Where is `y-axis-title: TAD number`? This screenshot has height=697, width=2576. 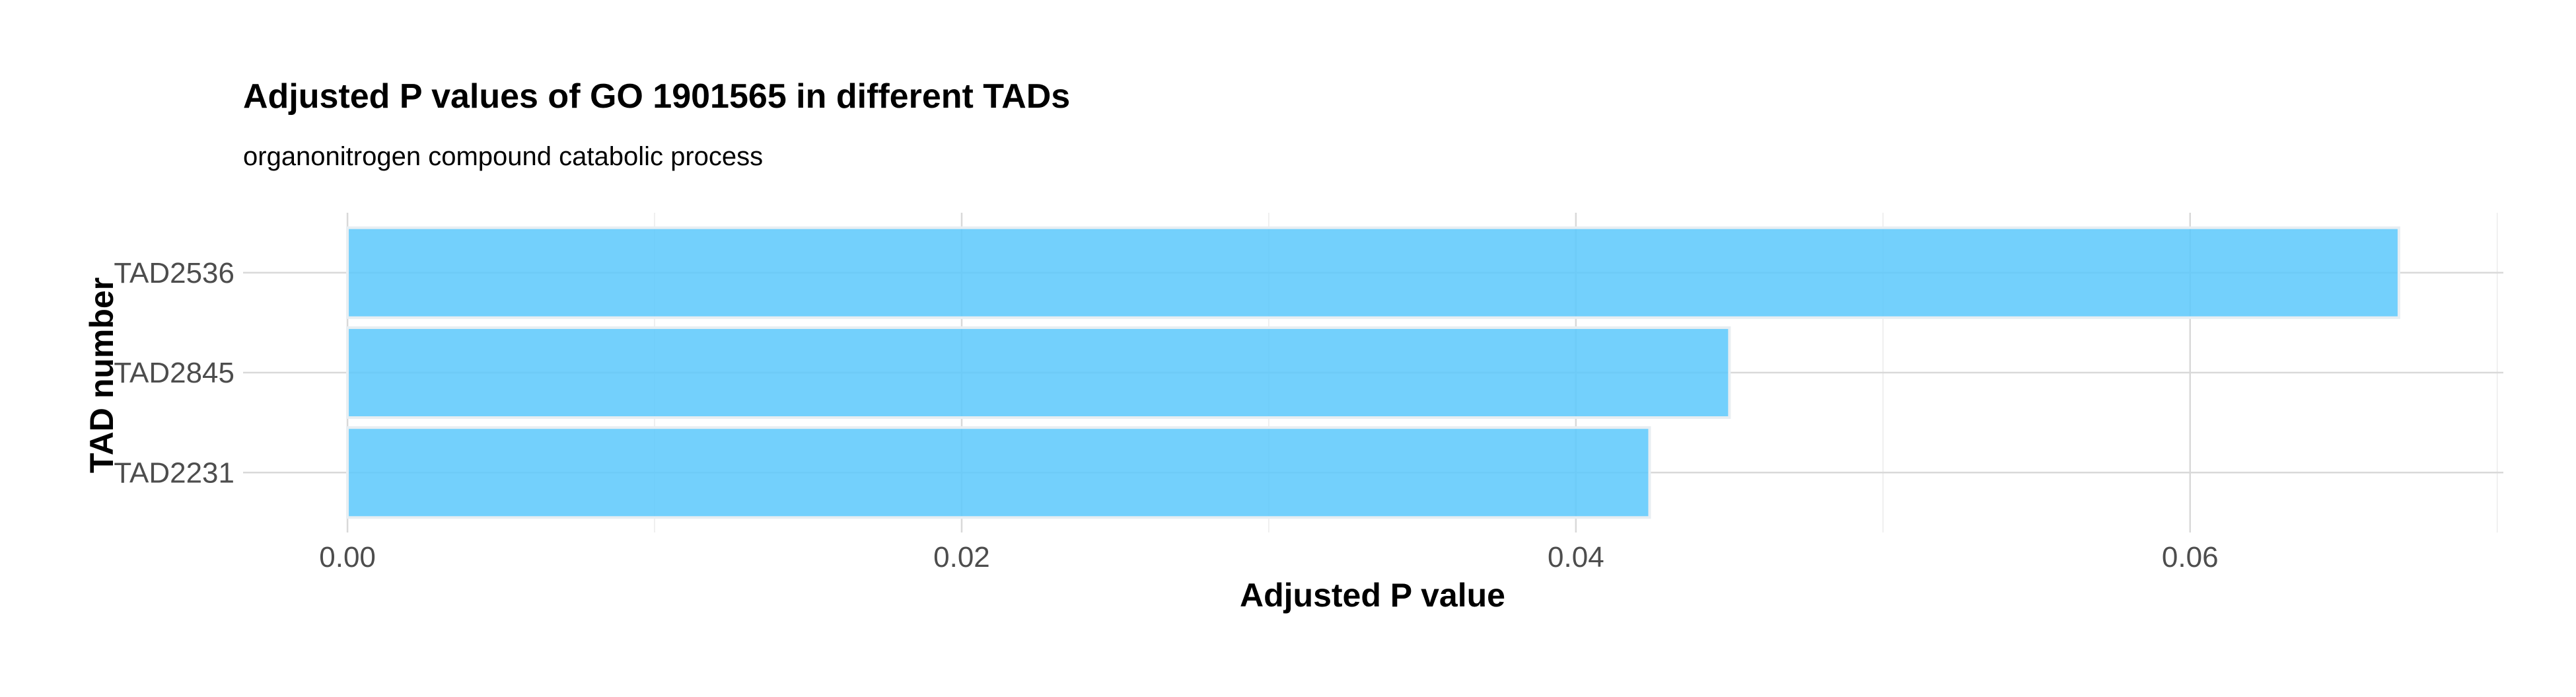 y-axis-title: TAD number is located at coordinates (101, 375).